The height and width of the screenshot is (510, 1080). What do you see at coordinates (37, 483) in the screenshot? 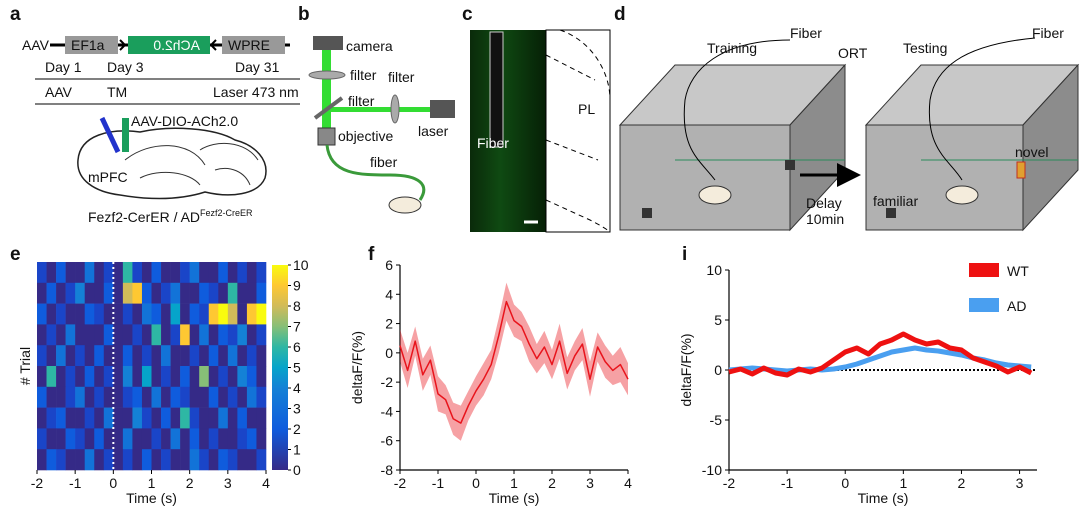
I see `x-tick-label: -2` at bounding box center [37, 483].